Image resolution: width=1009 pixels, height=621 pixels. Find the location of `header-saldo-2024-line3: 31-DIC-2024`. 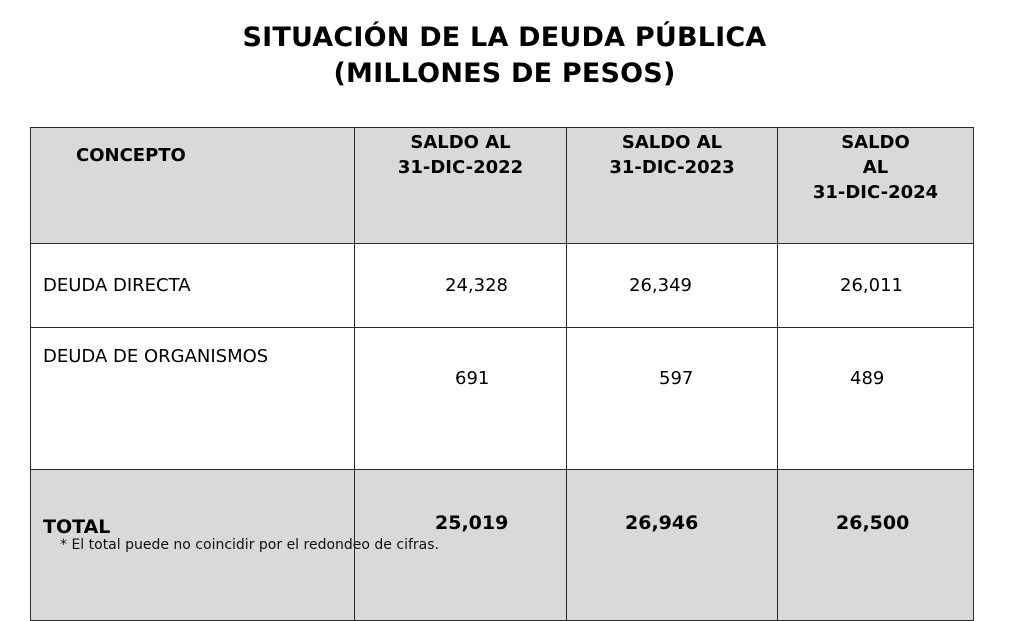

header-saldo-2024-line3: 31-DIC-2024 is located at coordinates (875, 192).